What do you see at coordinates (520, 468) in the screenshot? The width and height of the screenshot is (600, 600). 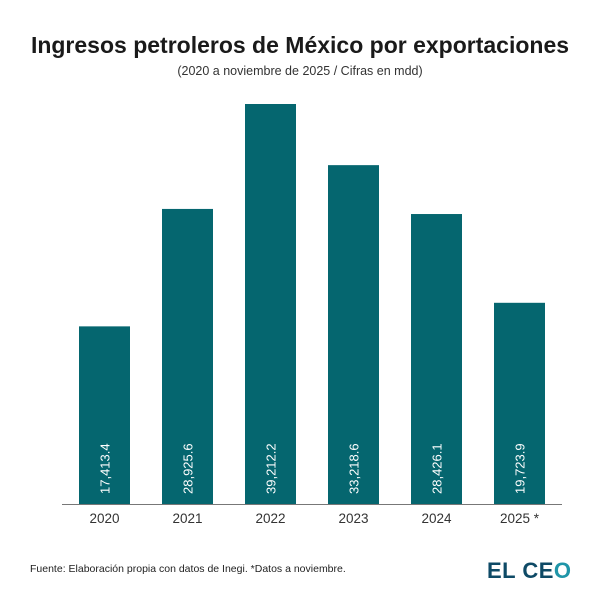 I see `data-label: 19,723.9` at bounding box center [520, 468].